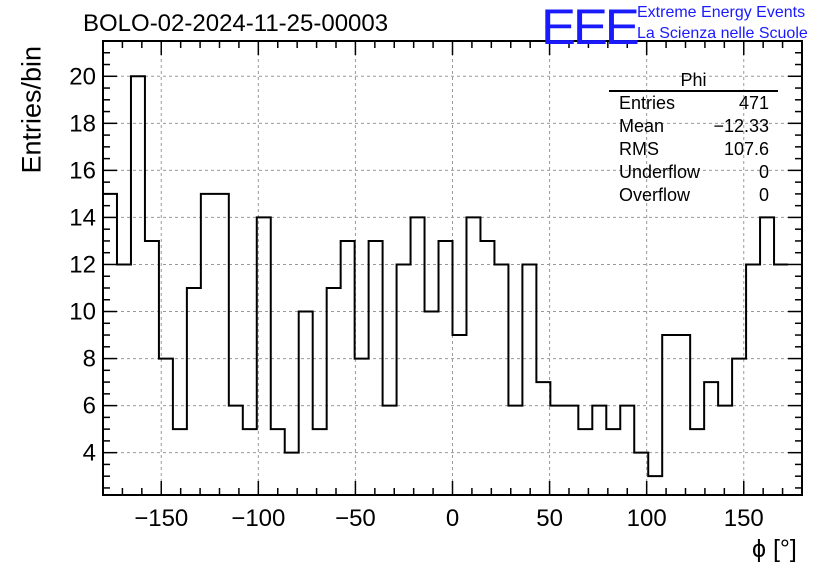 This screenshot has height=572, width=836. Describe the element at coordinates (722, 33) in the screenshot. I see `logo-line-2: La Scienza nelle Scuole` at that location.